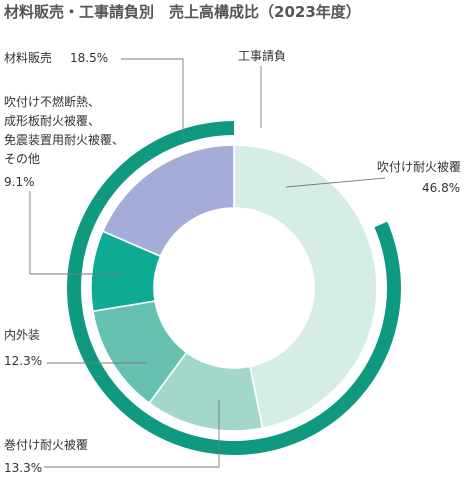 The height and width of the screenshot is (478, 468). I want to click on label-wrap-name: 巻付け耐火被覆, so click(46, 445).